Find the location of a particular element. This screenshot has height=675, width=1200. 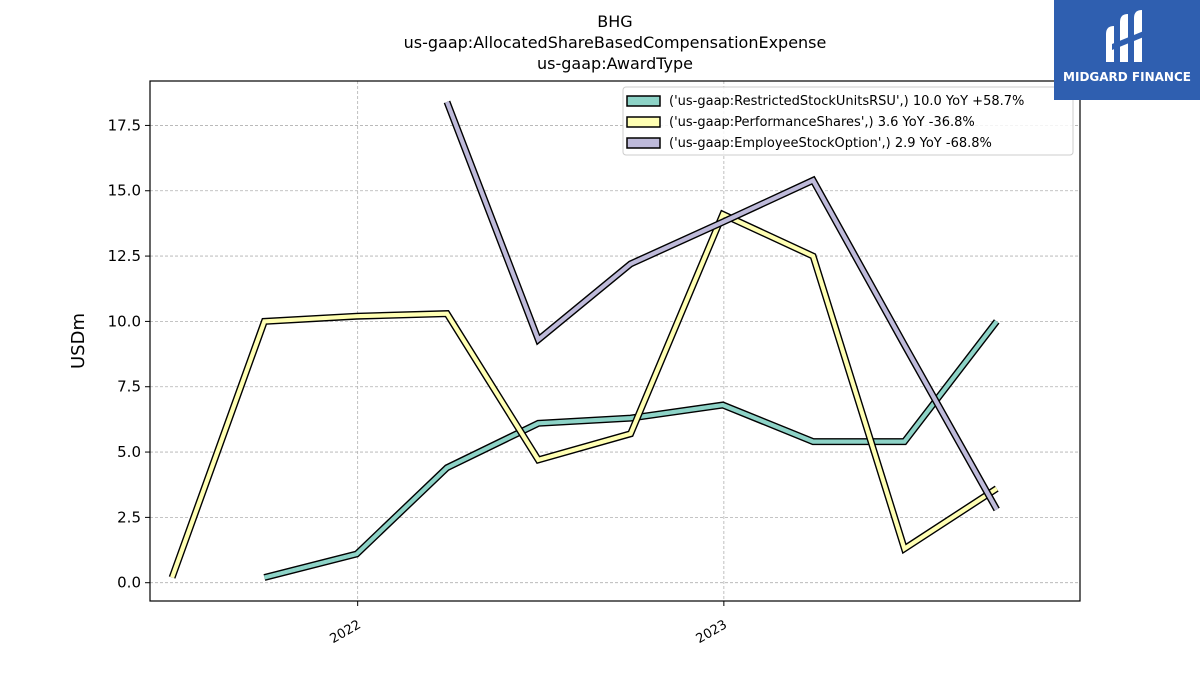

y-tick-label: 0.0 is located at coordinates (129, 583).